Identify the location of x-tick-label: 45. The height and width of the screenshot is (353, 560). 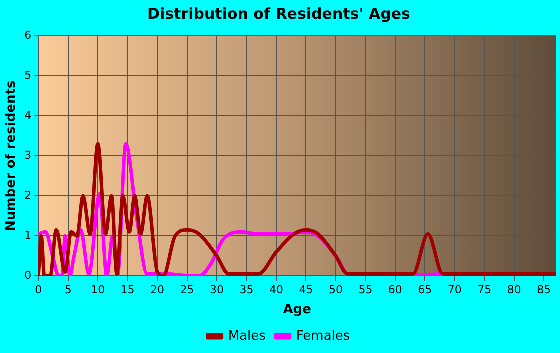
(306, 290).